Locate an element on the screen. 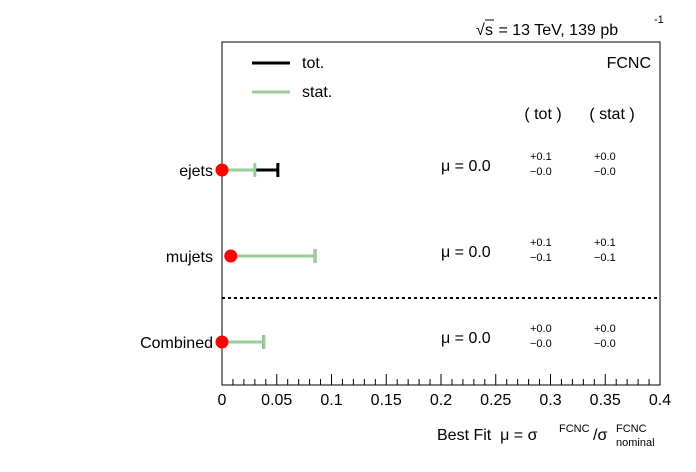  x-axis-title: Best Fit μ = σ FCNC /σ FCNC nominal is located at coordinates (546, 436).